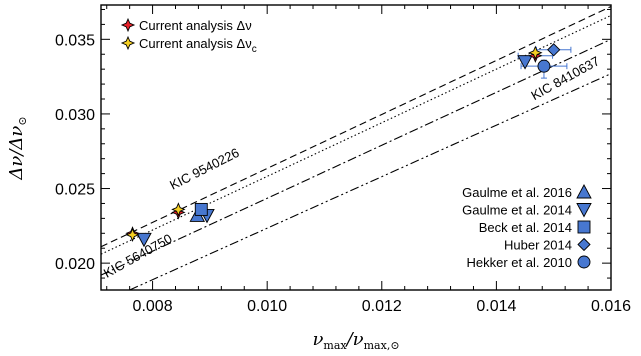 This screenshot has width=641, height=356. I want to click on x-tick-label-1: 0.010, so click(267, 306).